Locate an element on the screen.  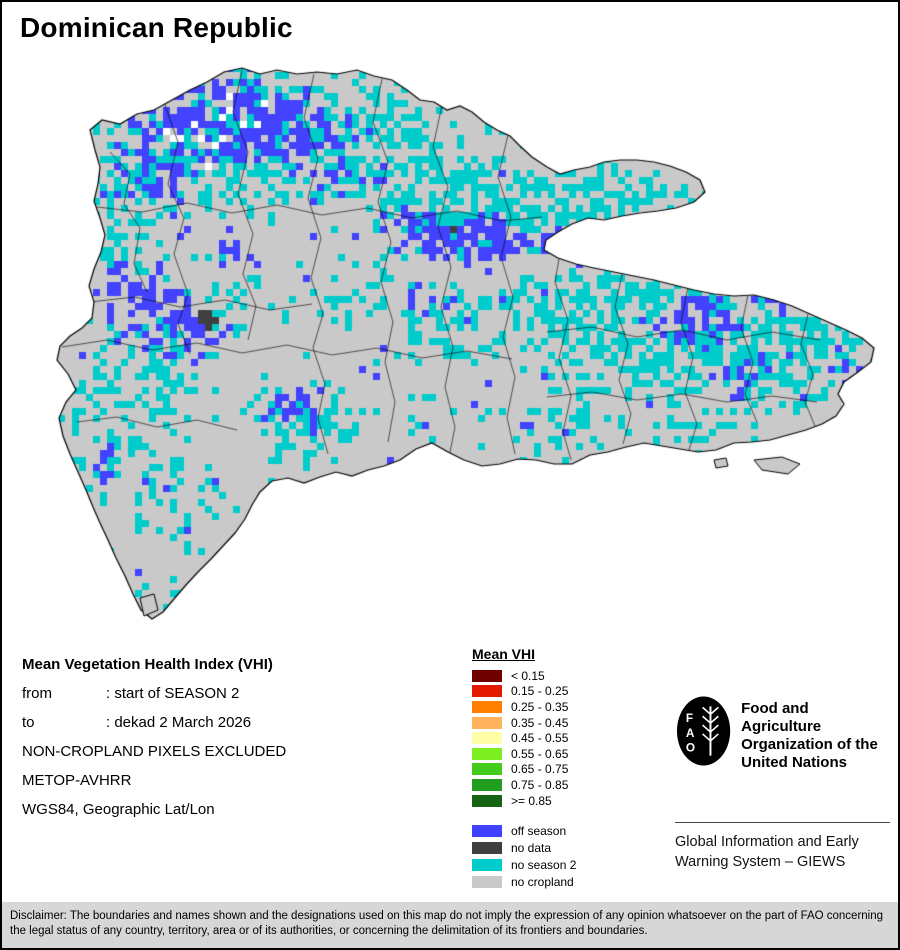
metadata-from-line: from : start of SEASON 2 is located at coordinates (237, 693).